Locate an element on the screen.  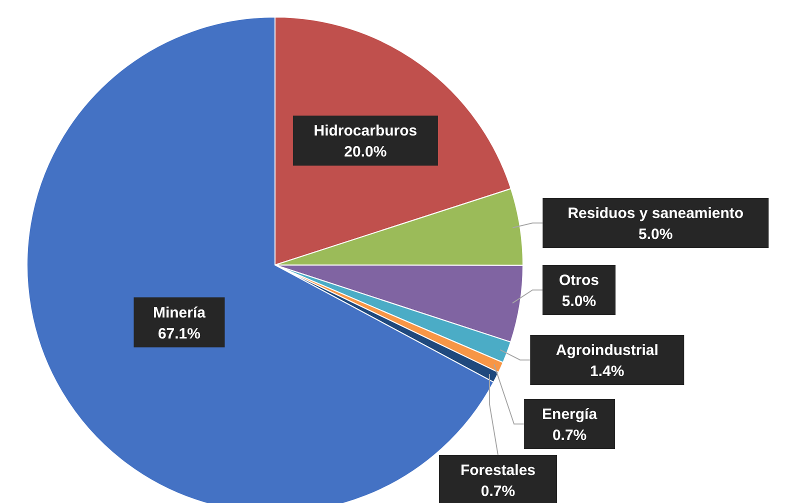
data-label: 1.4% is located at coordinates (607, 371).